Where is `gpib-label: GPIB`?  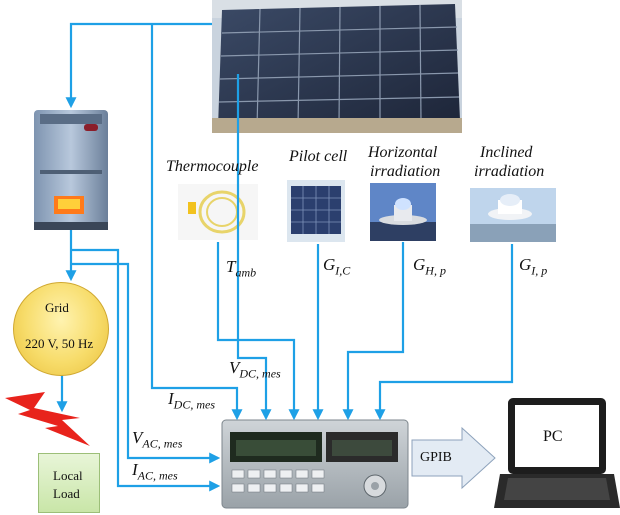
gpib-label: GPIB is located at coordinates (436, 457).